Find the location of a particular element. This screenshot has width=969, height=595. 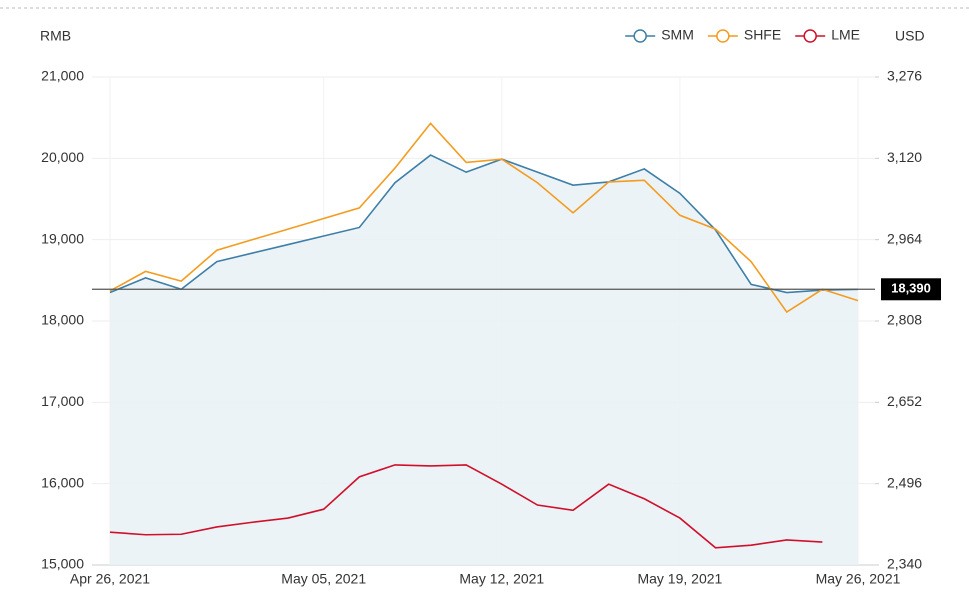

y2-tick-label: 2,964 is located at coordinates (904, 238).